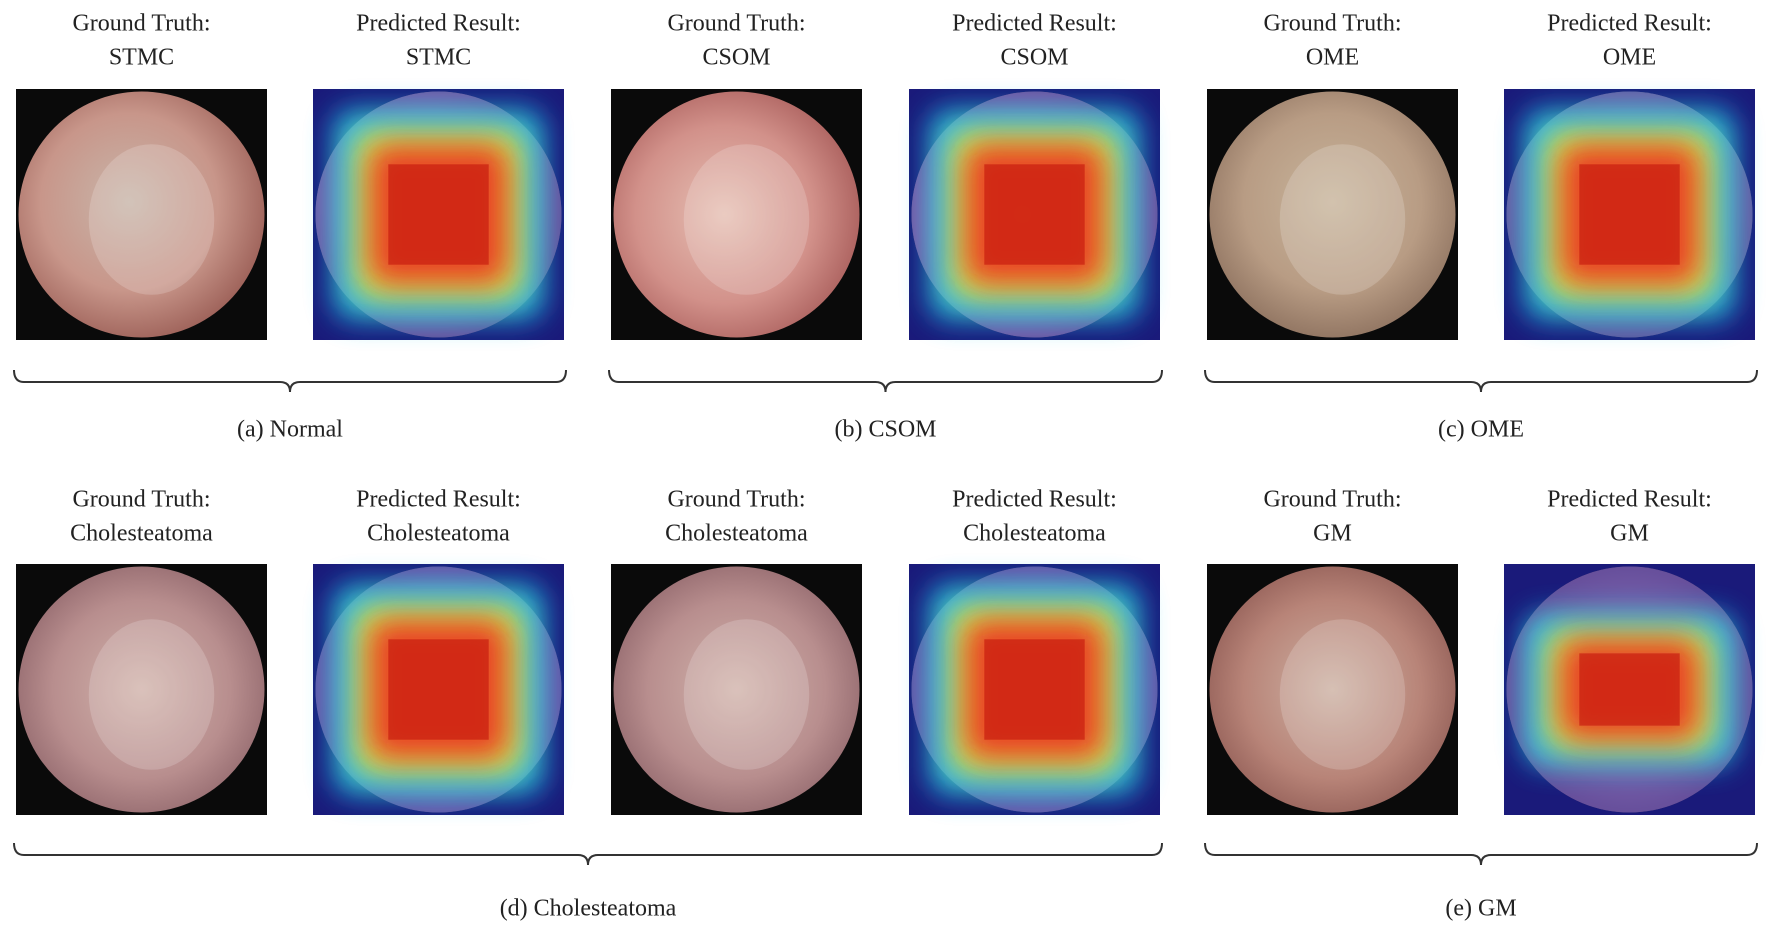 The height and width of the screenshot is (940, 1773). Describe the element at coordinates (1481, 430) in the screenshot. I see `group-caption: (c) OME` at that location.